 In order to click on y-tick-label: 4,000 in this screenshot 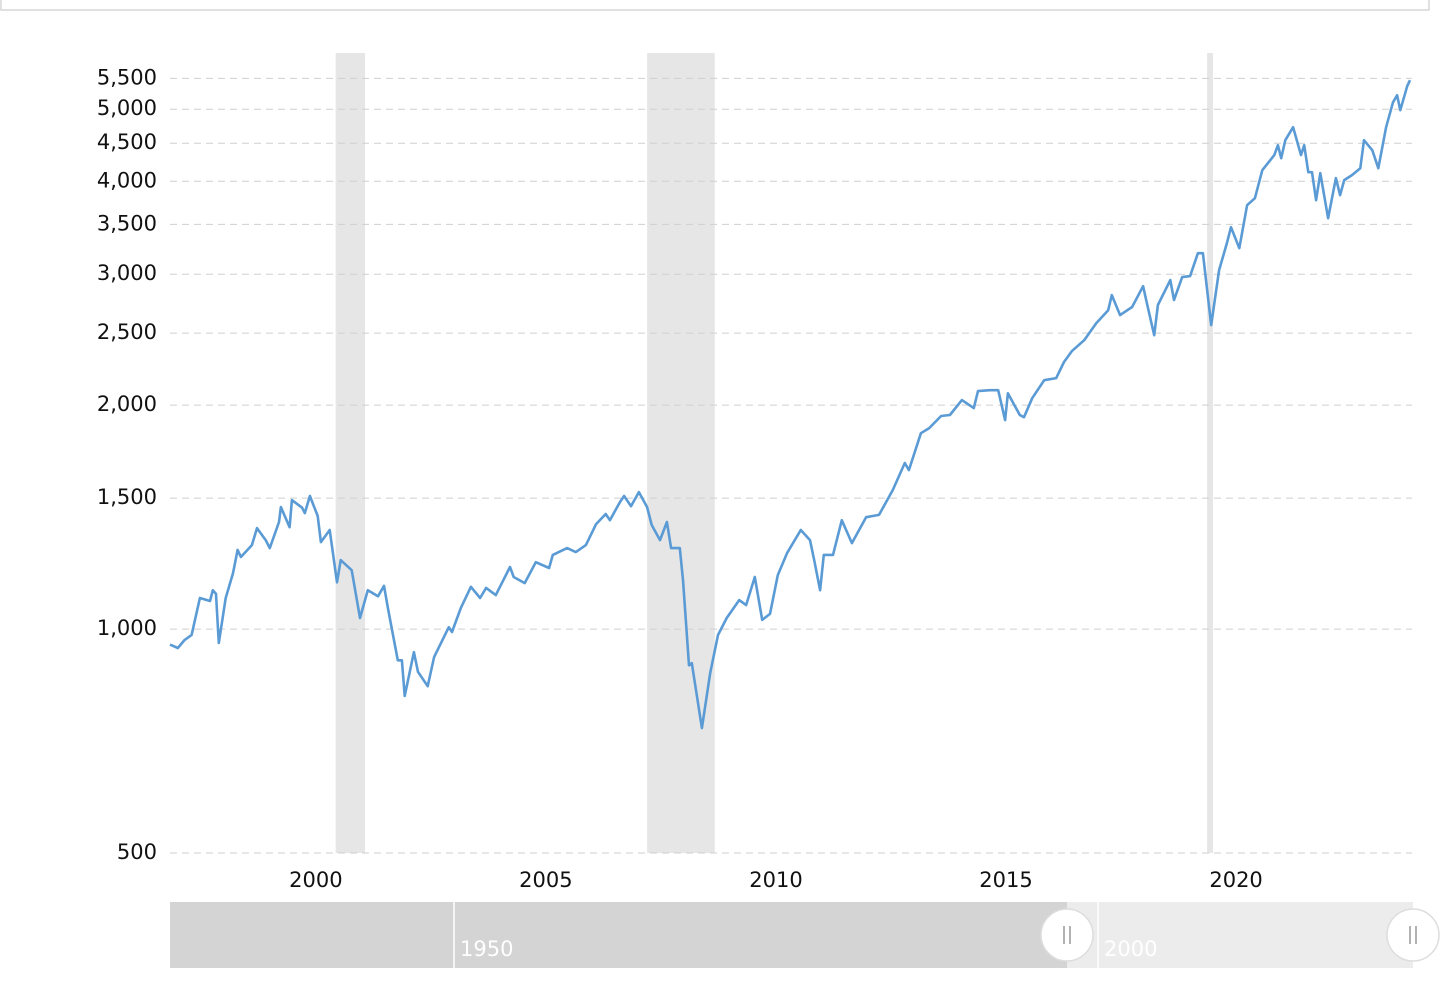, I will do `click(127, 180)`.